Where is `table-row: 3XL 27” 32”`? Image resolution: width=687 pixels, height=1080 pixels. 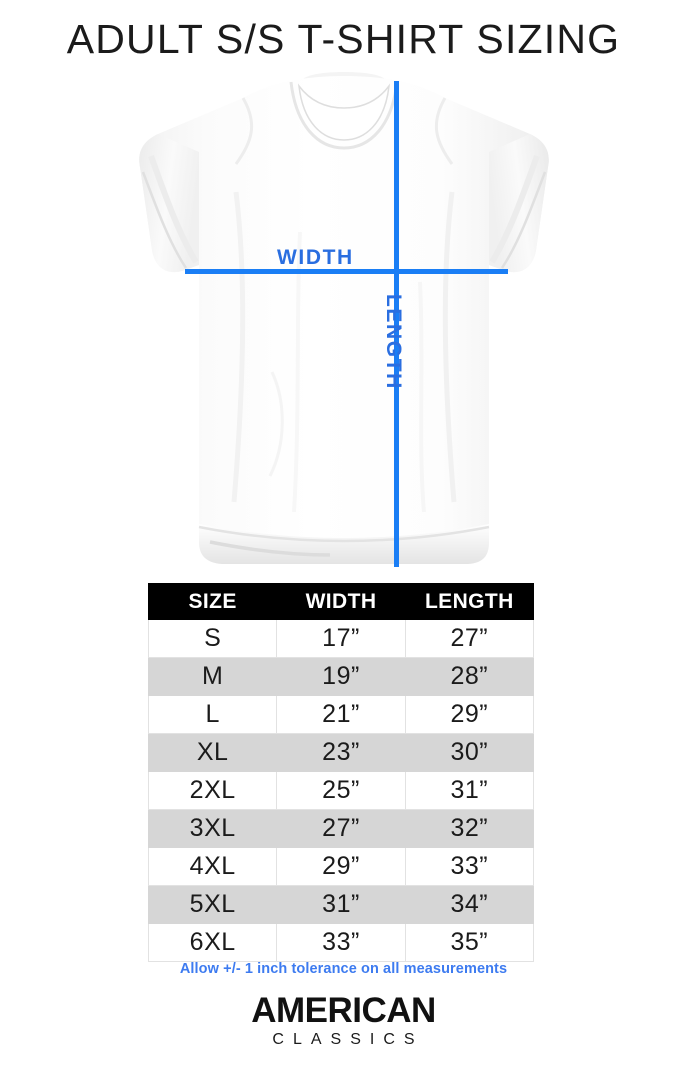 table-row: 3XL 27” 32” is located at coordinates (341, 828).